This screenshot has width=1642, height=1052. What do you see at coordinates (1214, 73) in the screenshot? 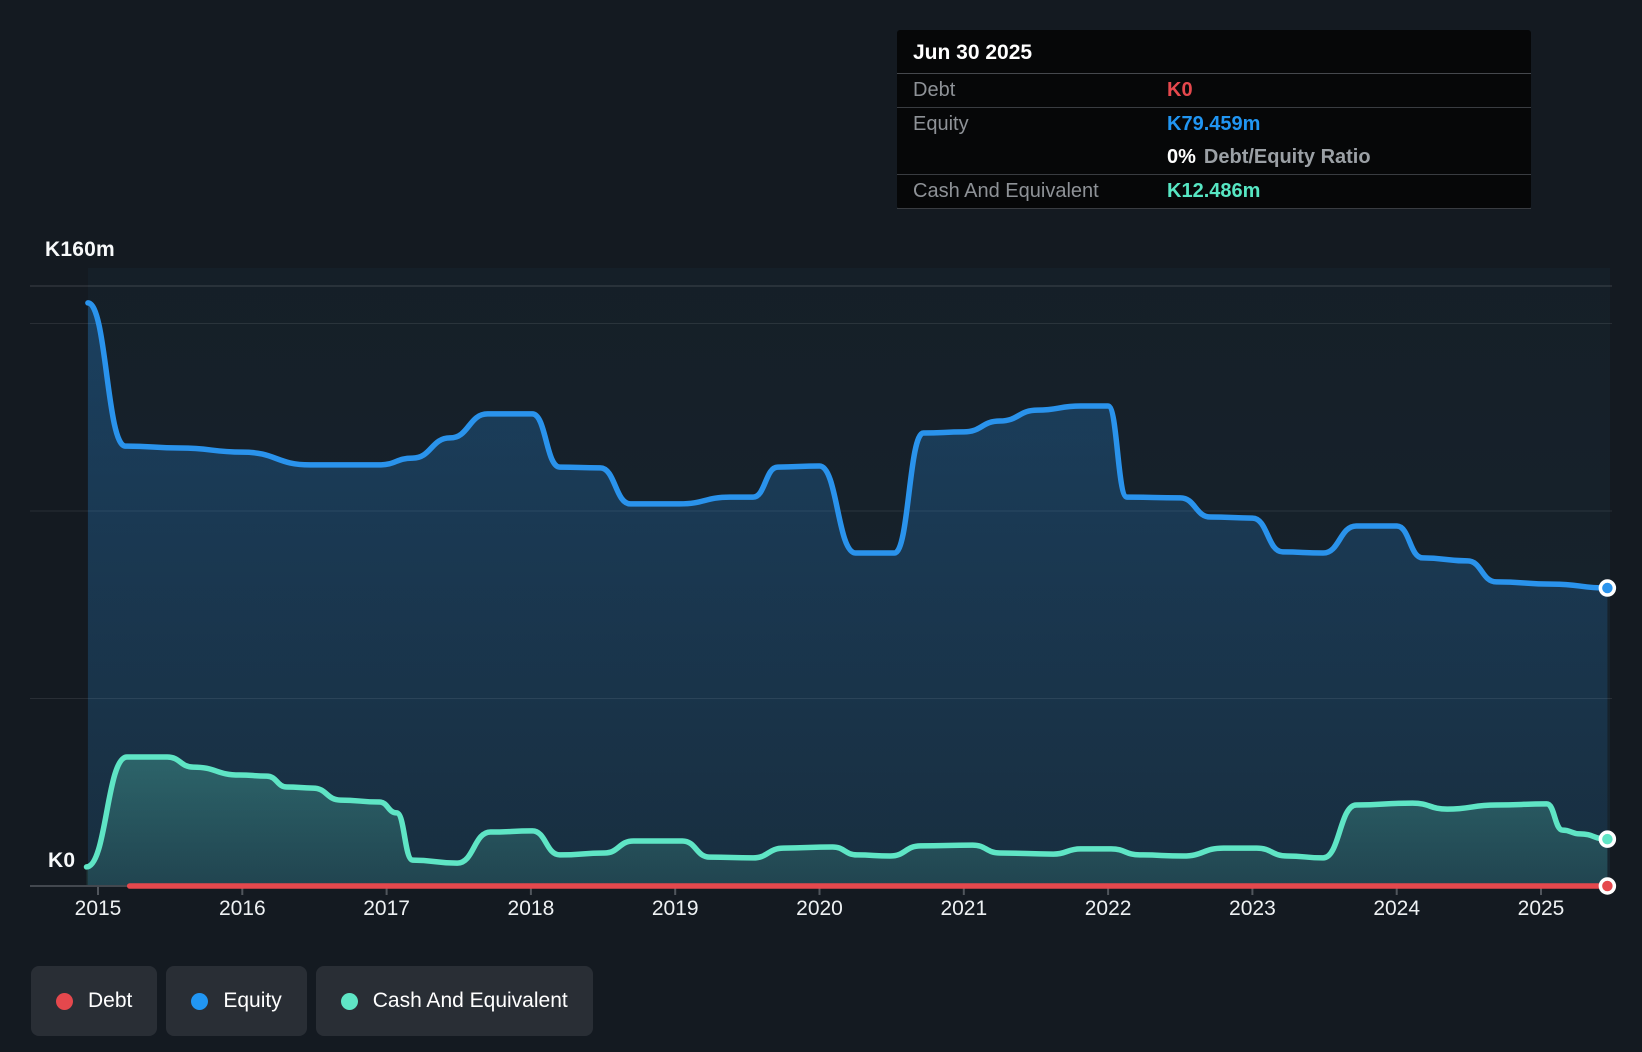
I see `tooltip-separator` at bounding box center [1214, 73].